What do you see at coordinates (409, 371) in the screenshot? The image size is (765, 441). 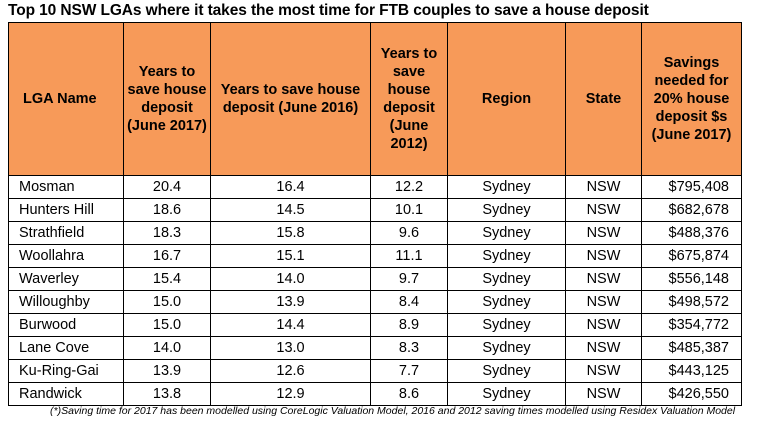 I see `years-2012-cell: 7.7` at bounding box center [409, 371].